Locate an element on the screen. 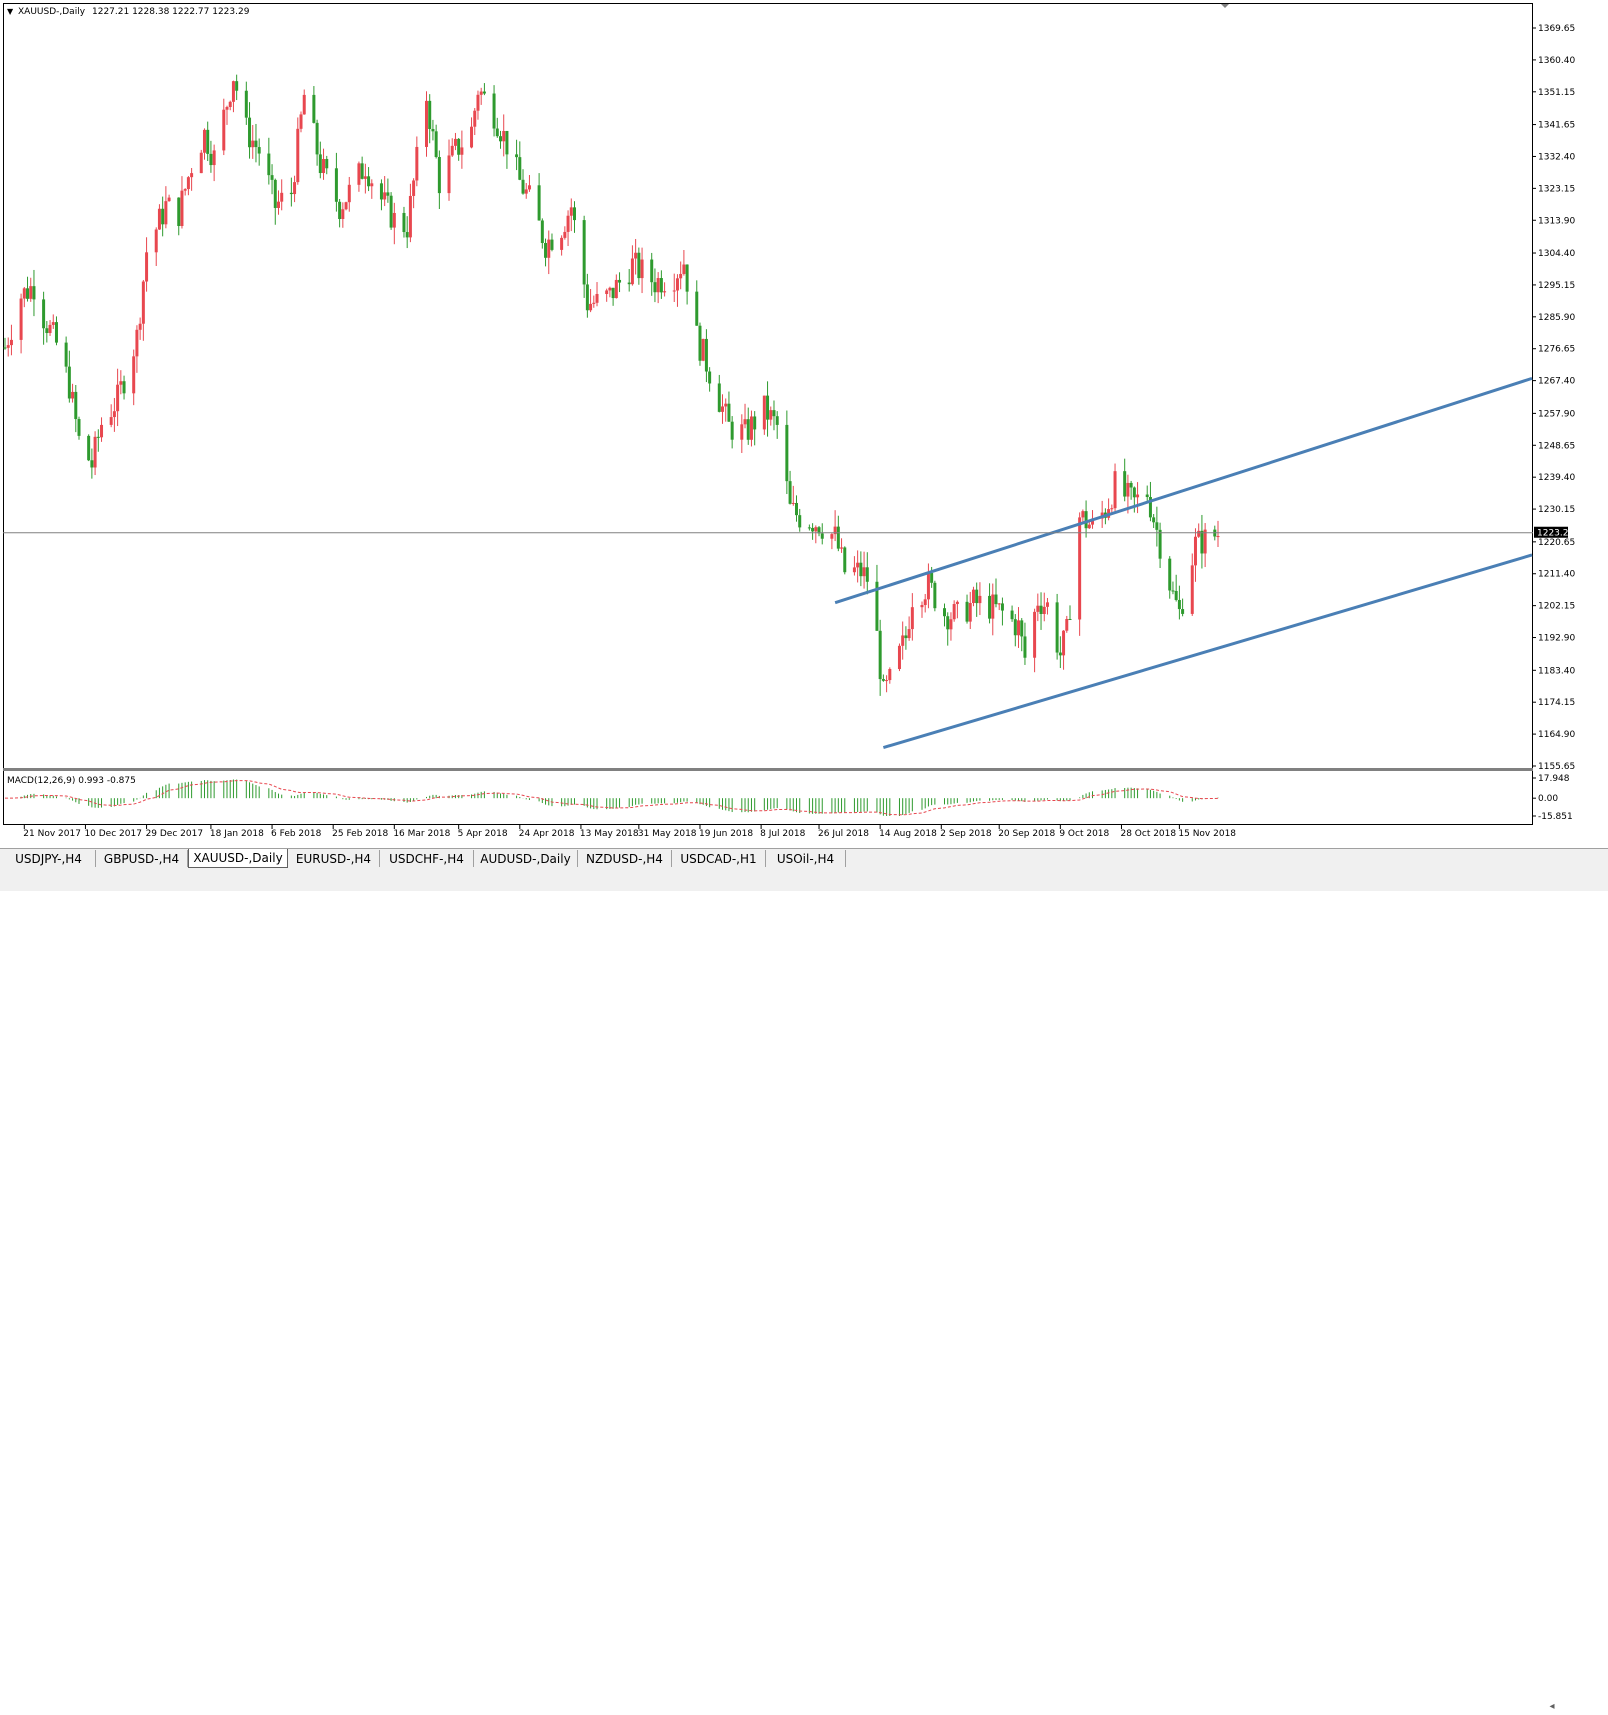 This screenshot has width=1608, height=1715. time-tick-label: 18 Jan 2018 is located at coordinates (237, 834).